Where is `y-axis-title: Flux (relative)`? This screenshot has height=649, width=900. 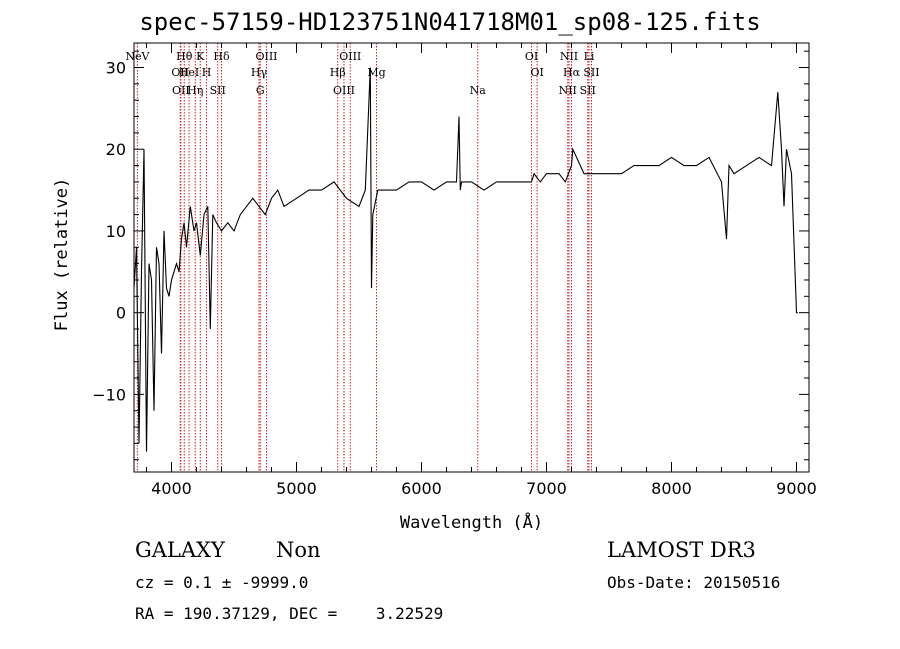
y-axis-title: Flux (relative) is located at coordinates (62, 255).